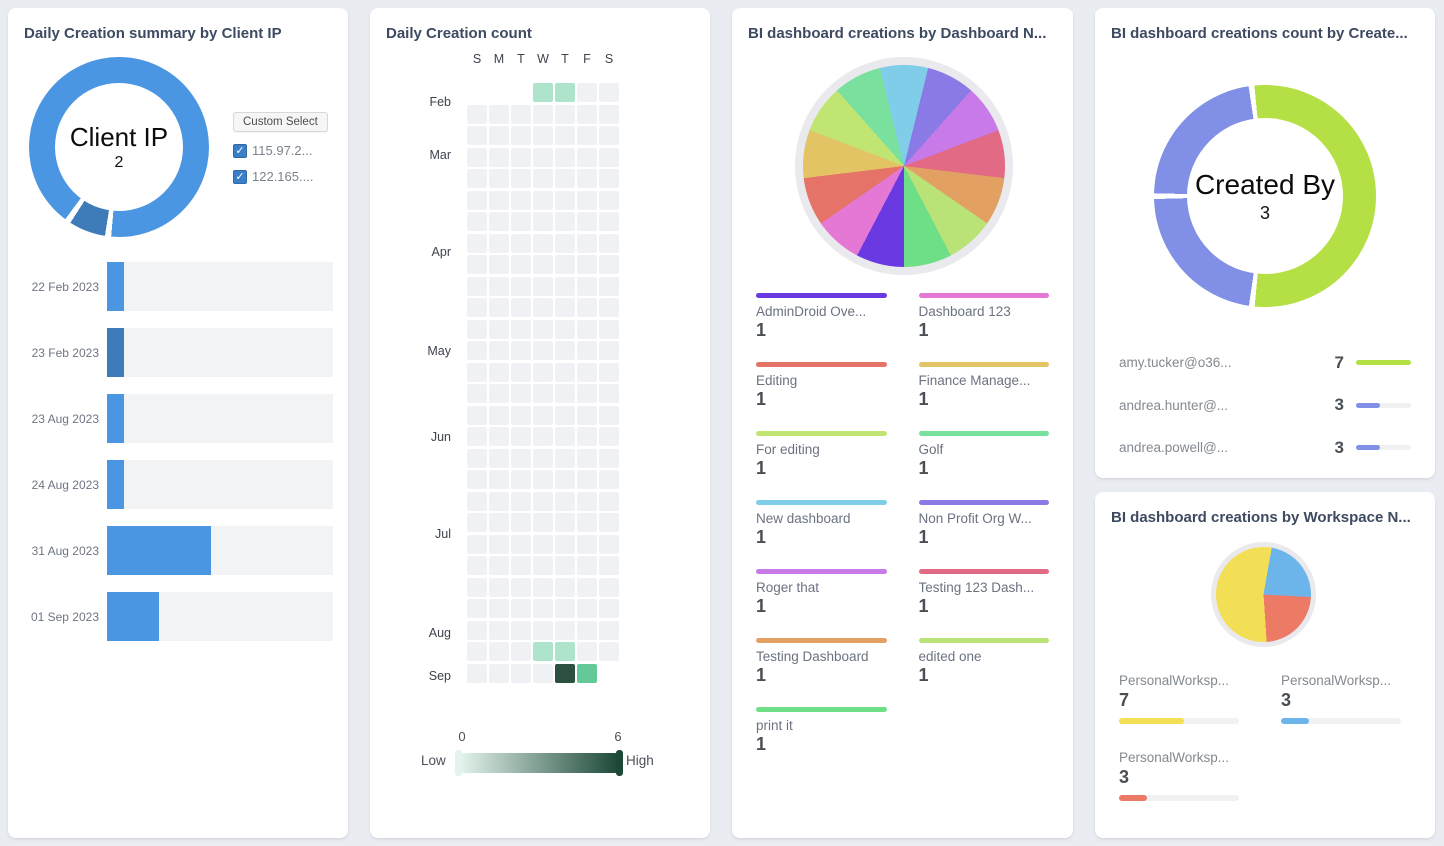 This screenshot has width=1444, height=846. Describe the element at coordinates (821, 388) in the screenshot. I see `legend-item: Editing 1` at that location.